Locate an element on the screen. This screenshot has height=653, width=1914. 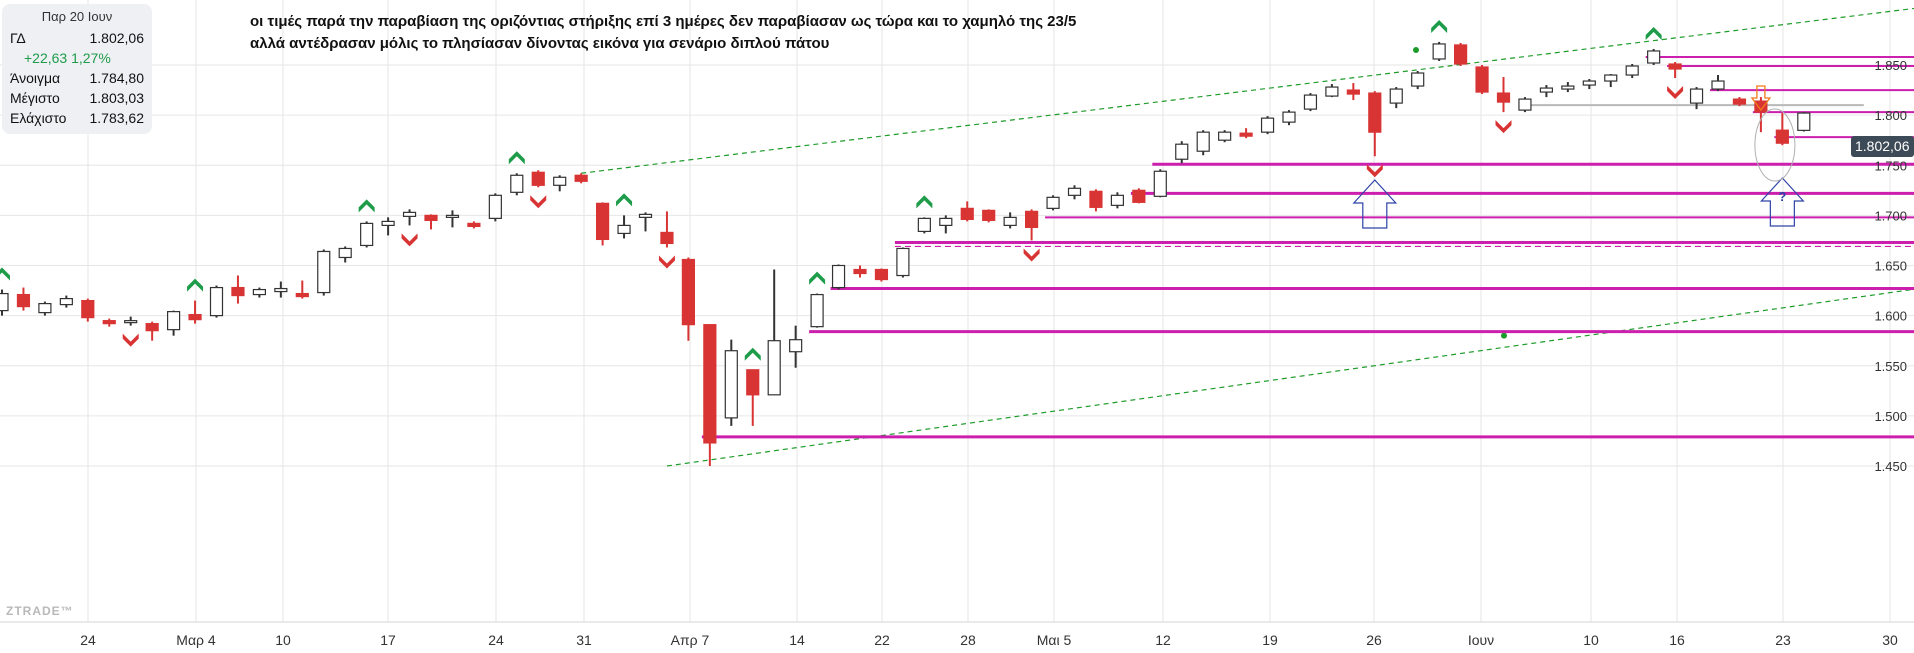
info-date: Παρ 20 Ιουν is located at coordinates (77, 16).